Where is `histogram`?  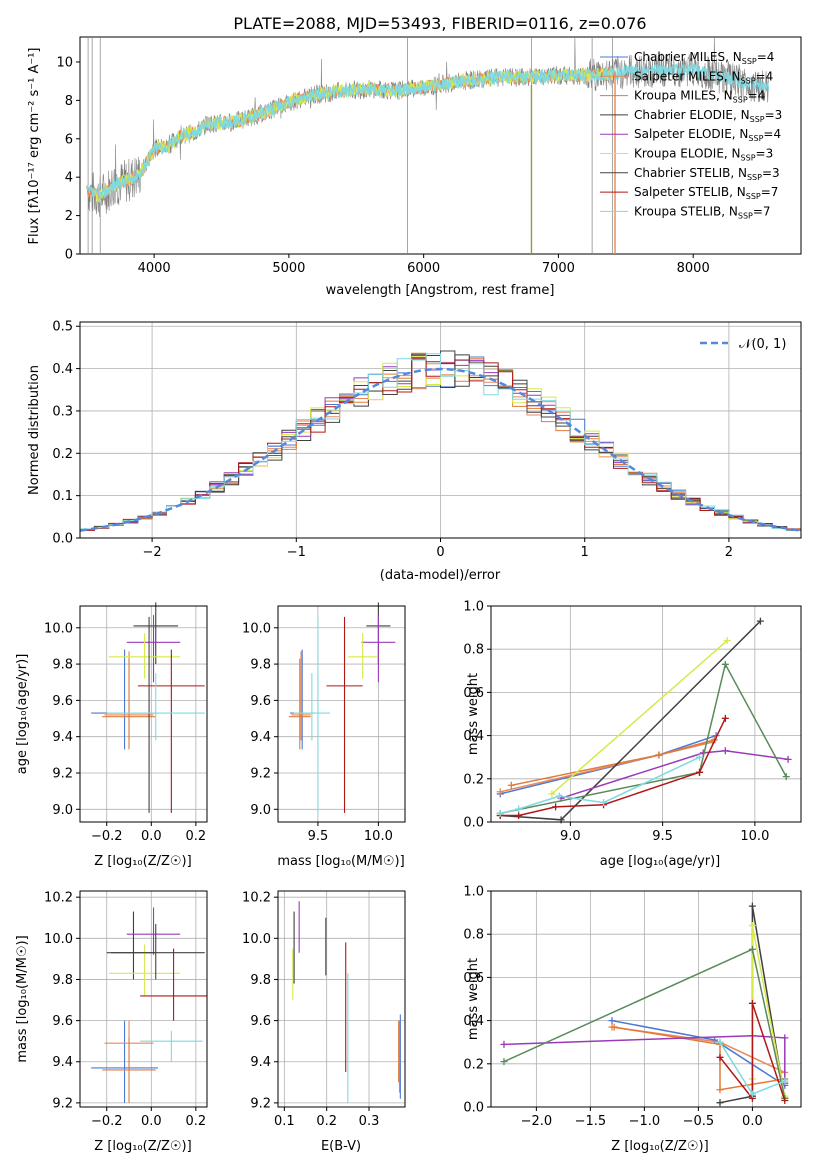
histogram is located at coordinates (440, 442).